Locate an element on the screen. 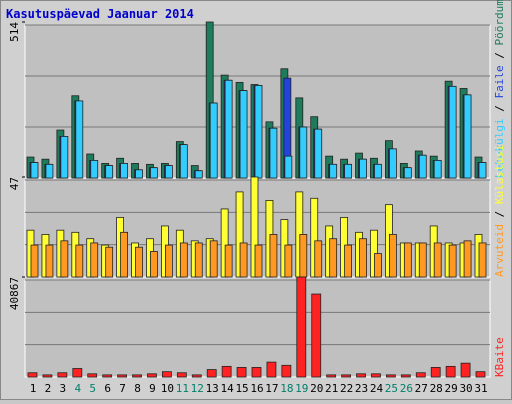 The width and height of the screenshot is (512, 404). legend: KBaite is located at coordinates (499, 357).